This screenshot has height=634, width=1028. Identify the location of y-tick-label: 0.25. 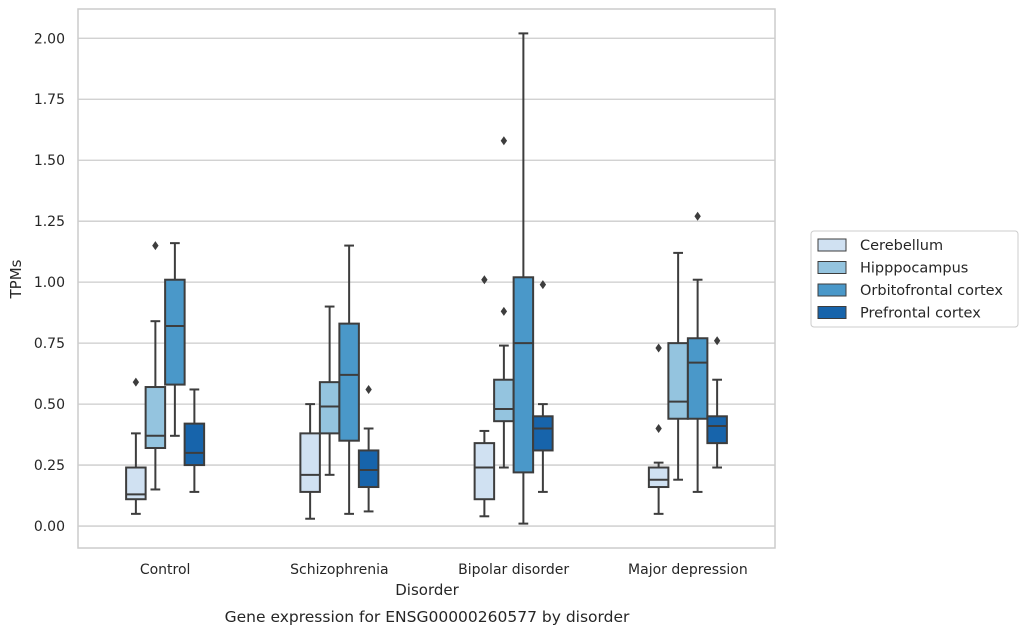
(49, 466).